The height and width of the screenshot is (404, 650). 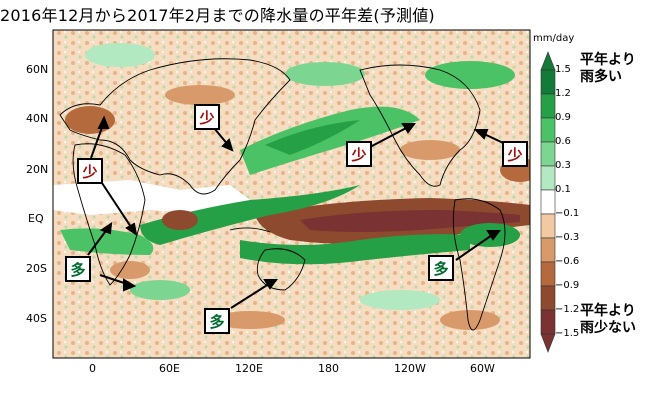 What do you see at coordinates (217, 321) in the screenshot?
I see `annotation-australia-wet: 多` at bounding box center [217, 321].